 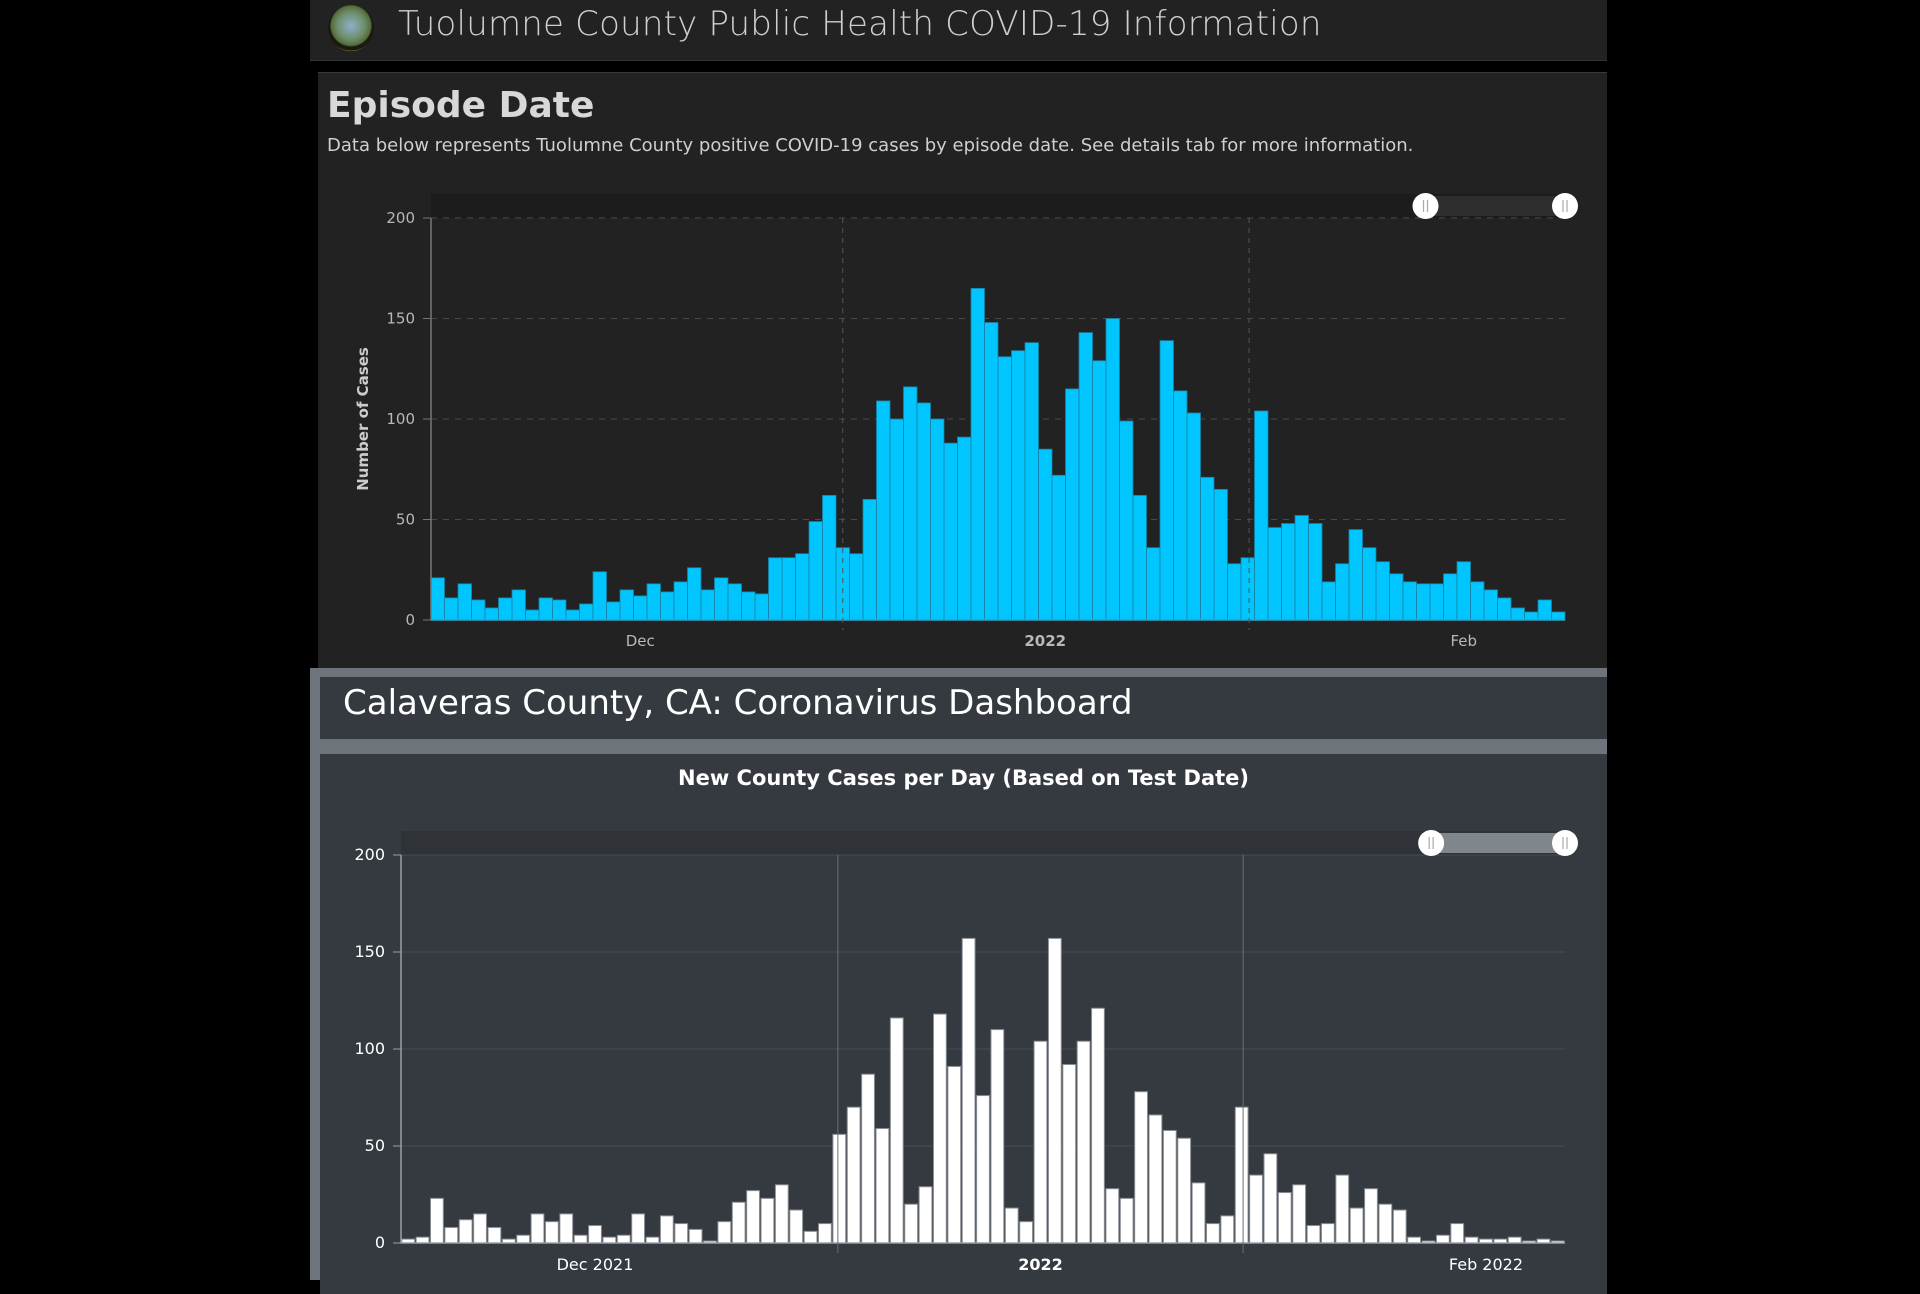 I want to click on range-start-handle, so click(x=1425, y=206).